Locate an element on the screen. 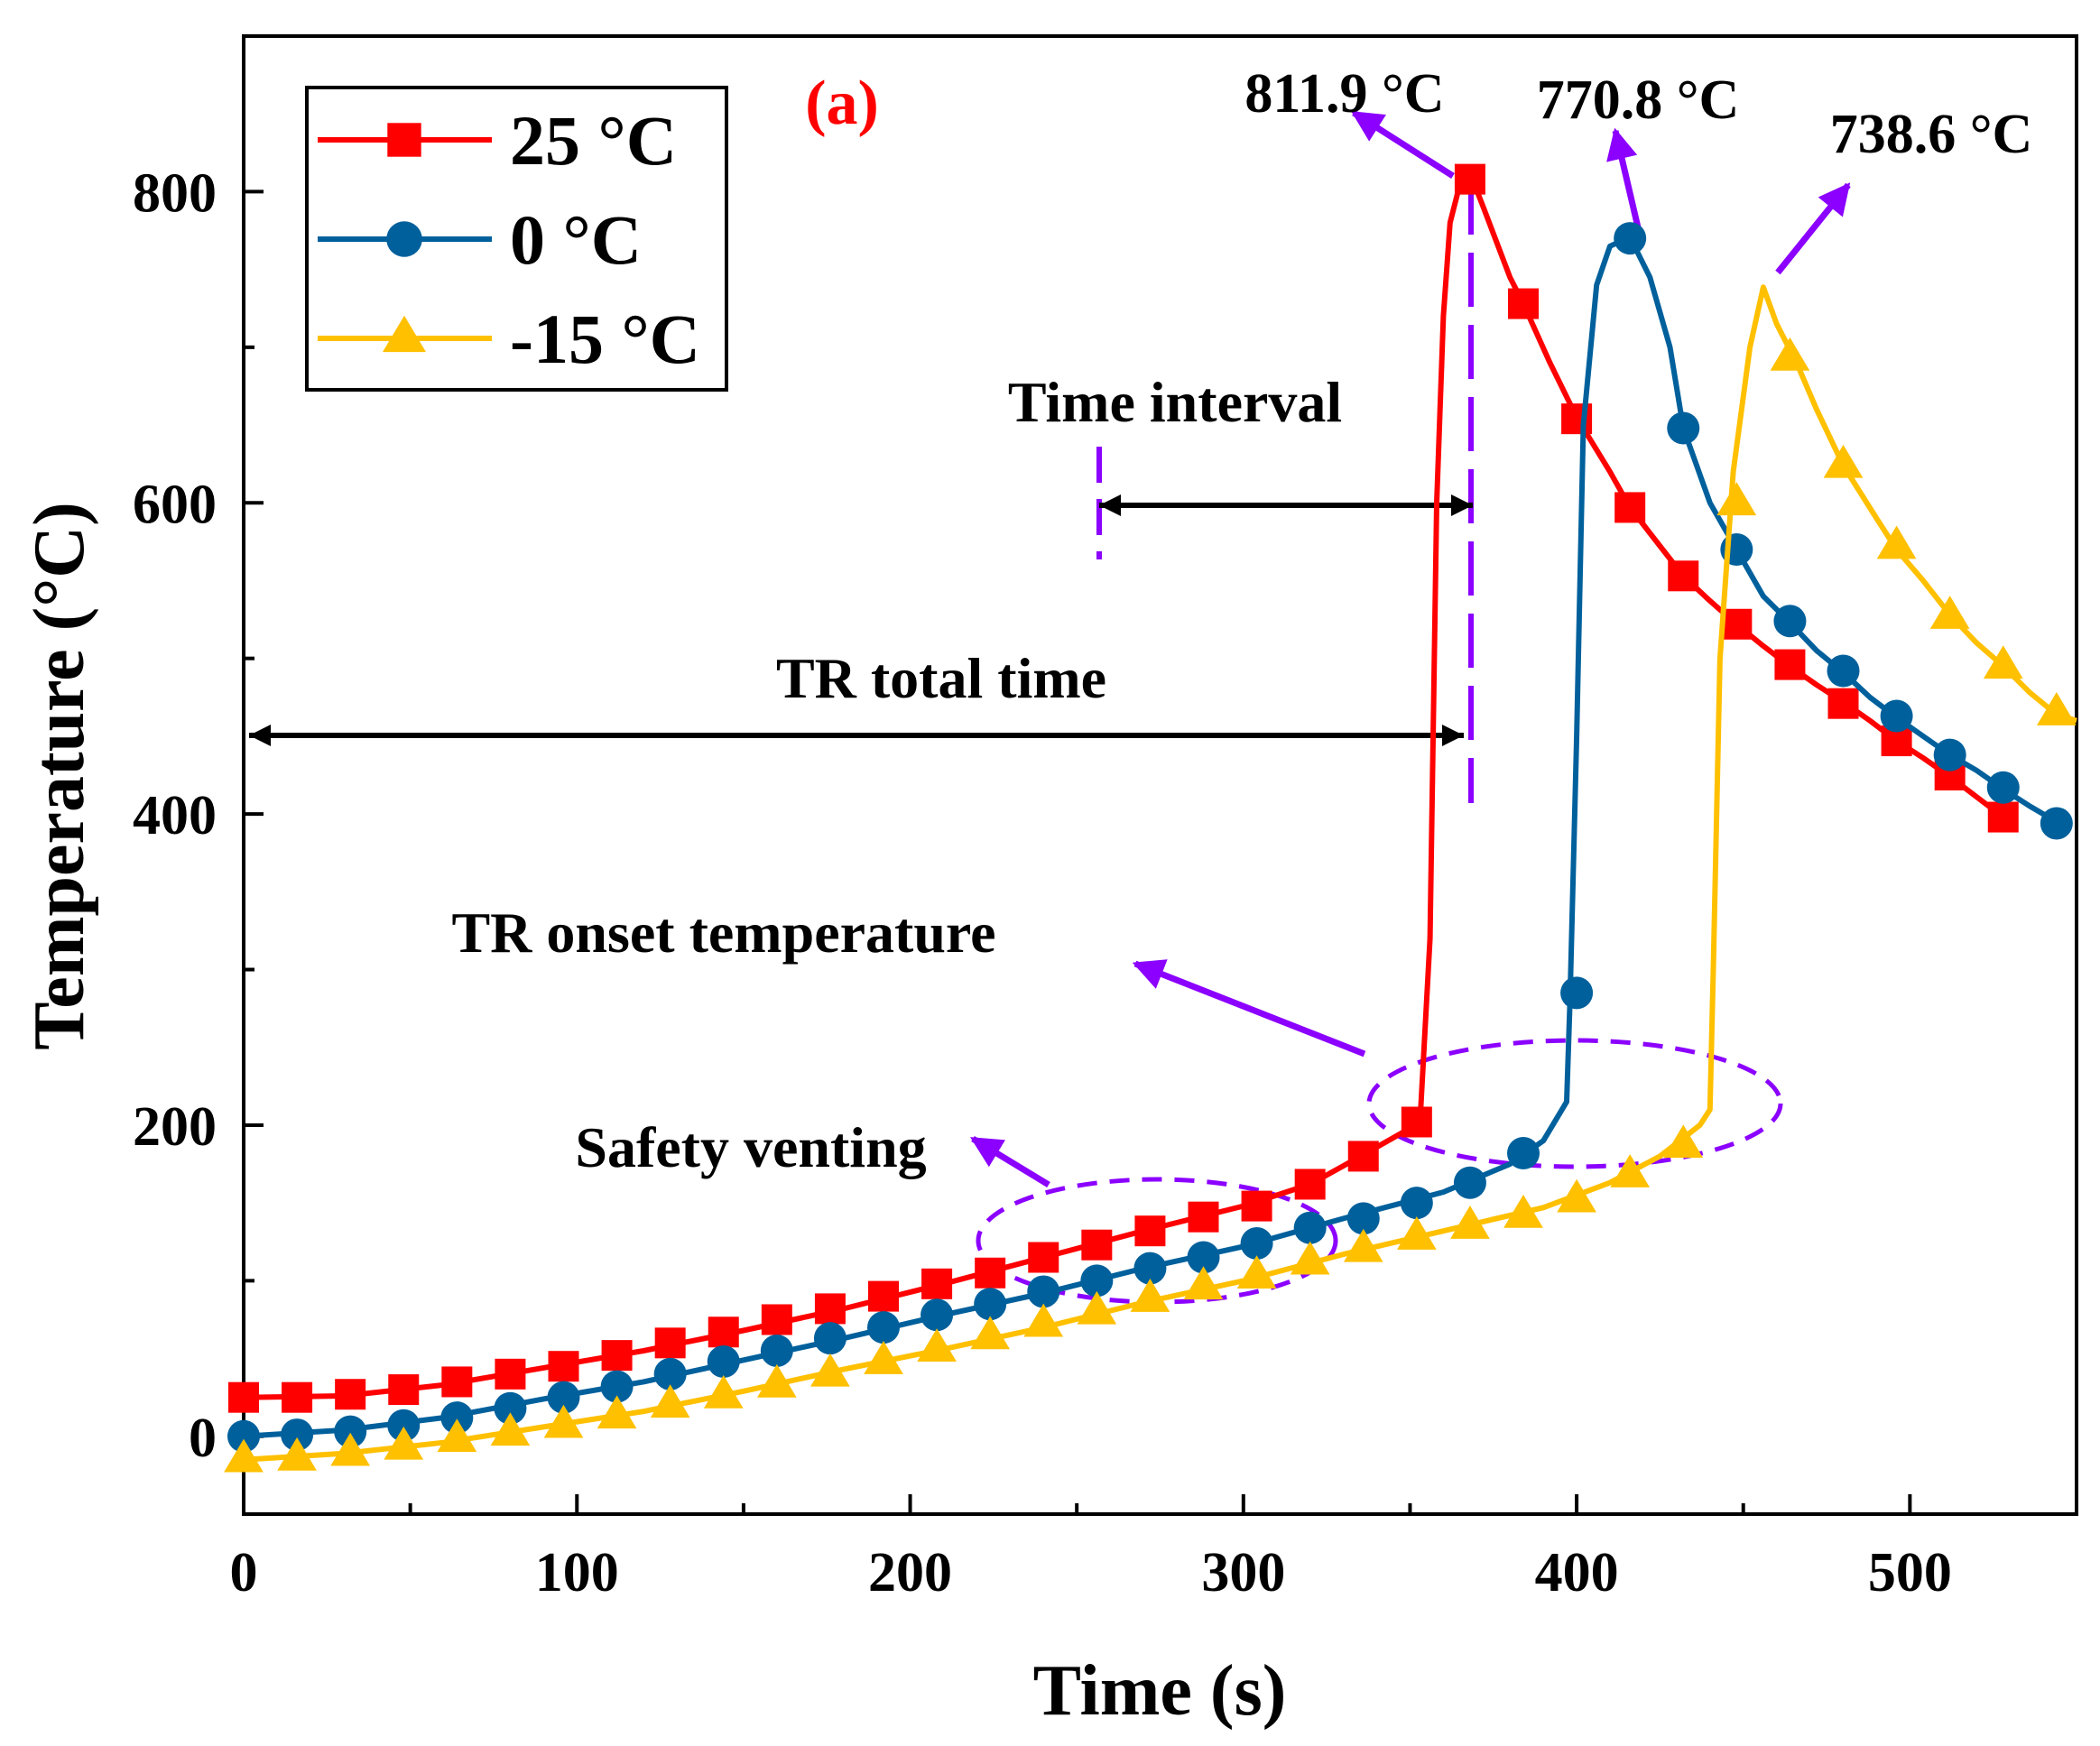  y-tick-label: 200 is located at coordinates (175, 1127).